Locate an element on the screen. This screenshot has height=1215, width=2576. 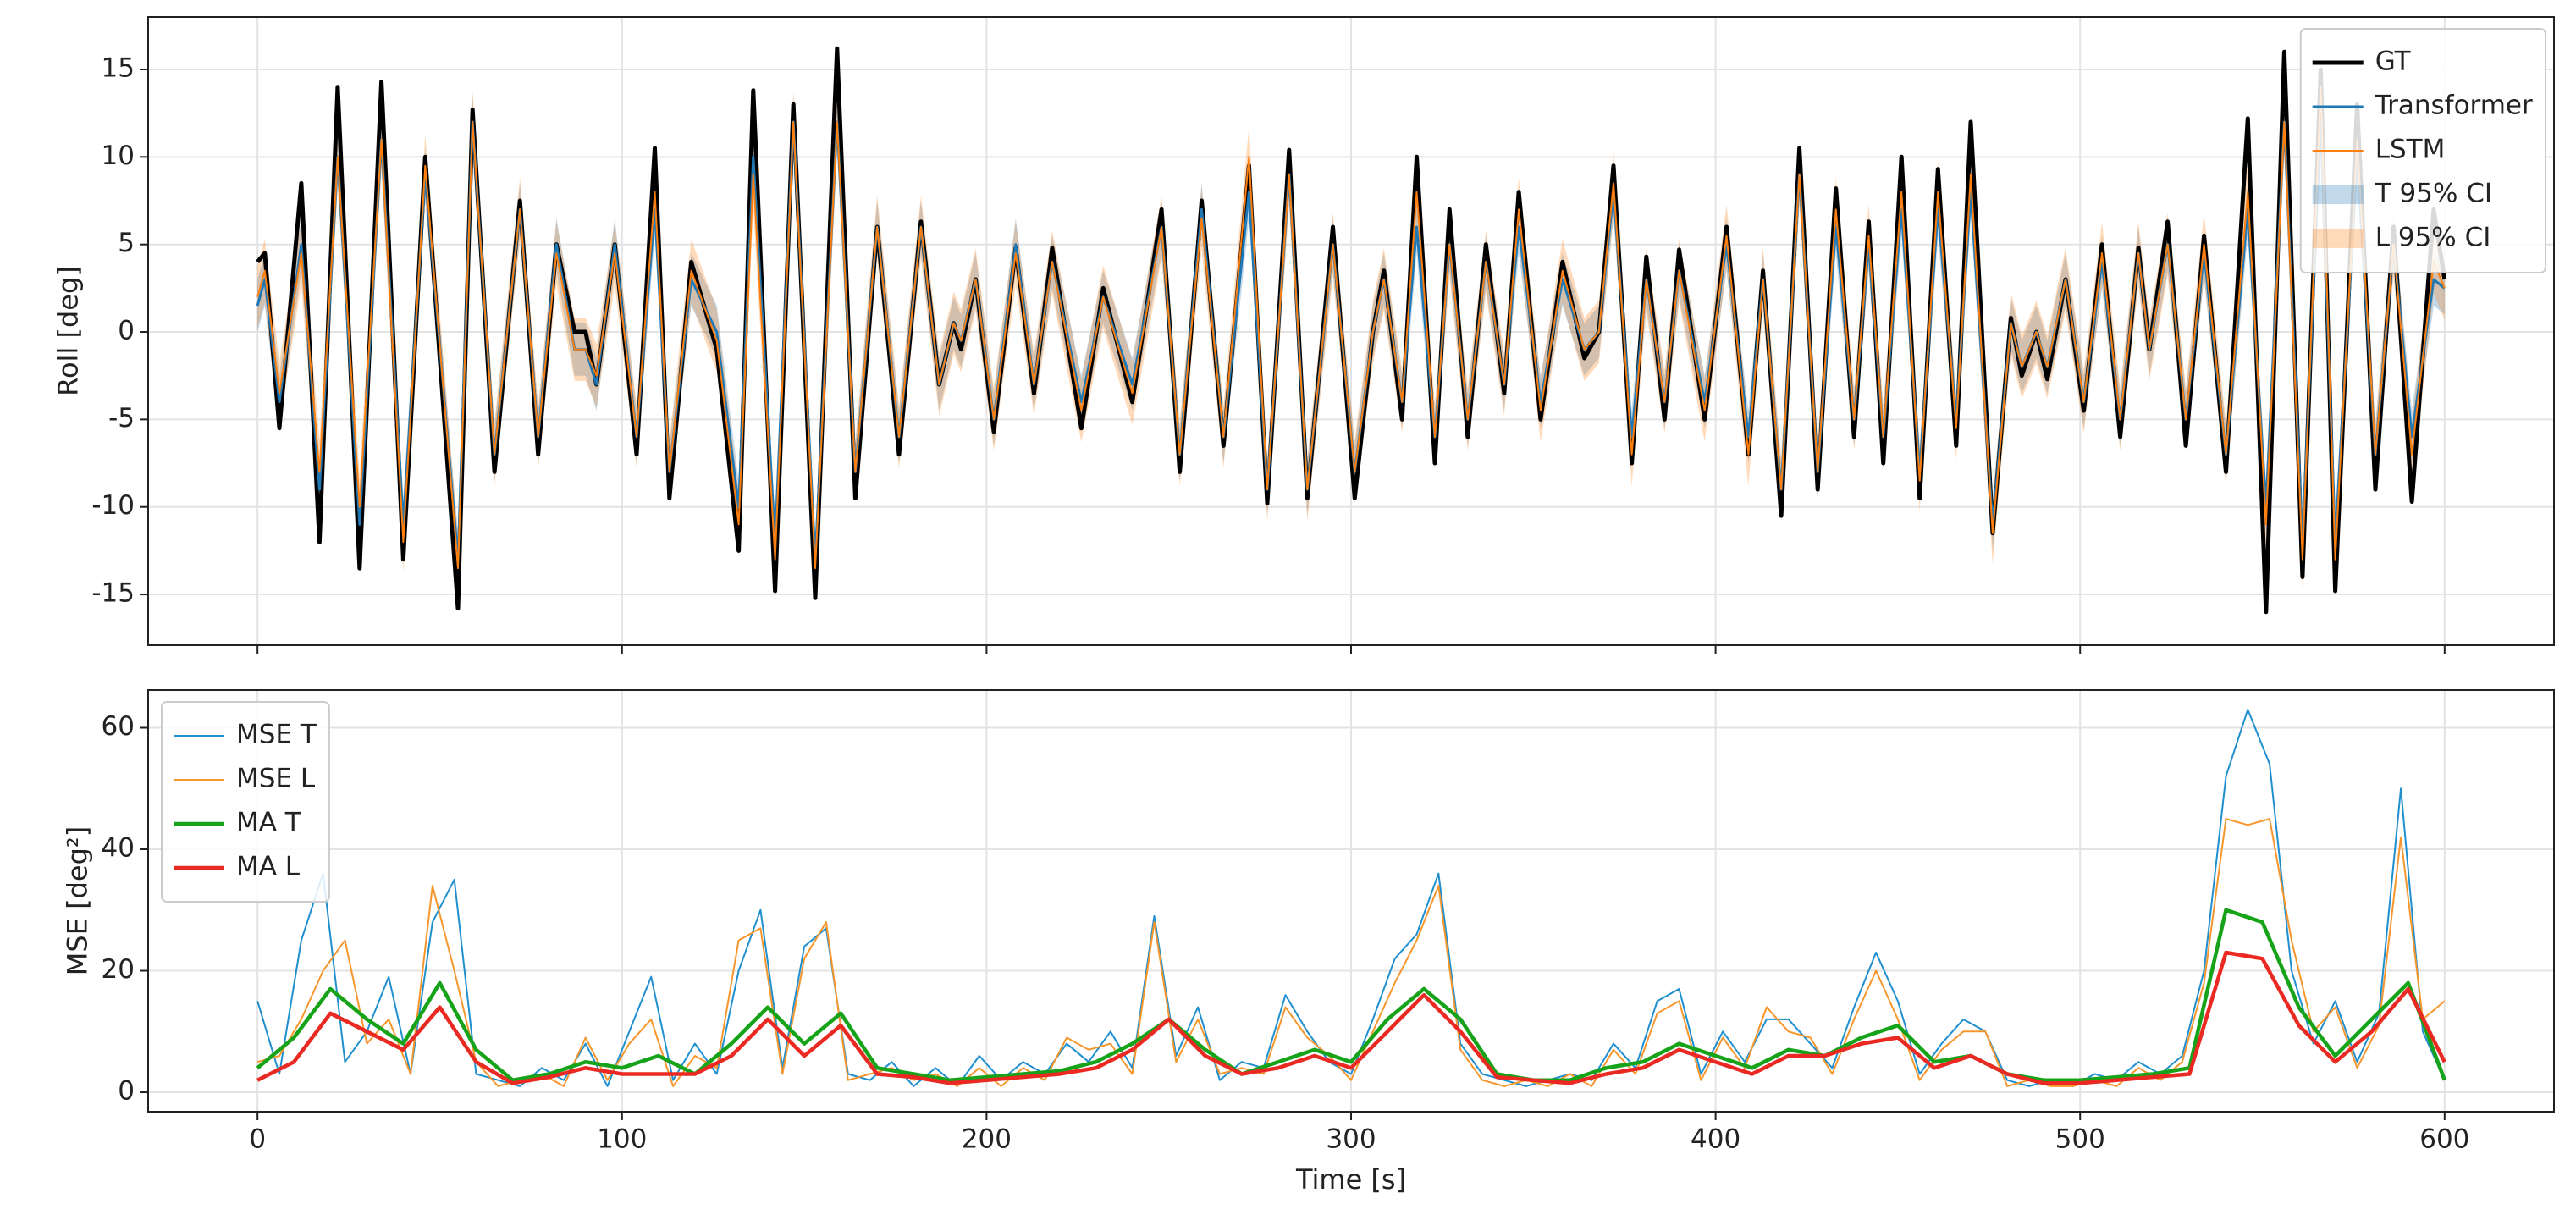
x-axis-label: Time [s] is located at coordinates (1351, 1179).